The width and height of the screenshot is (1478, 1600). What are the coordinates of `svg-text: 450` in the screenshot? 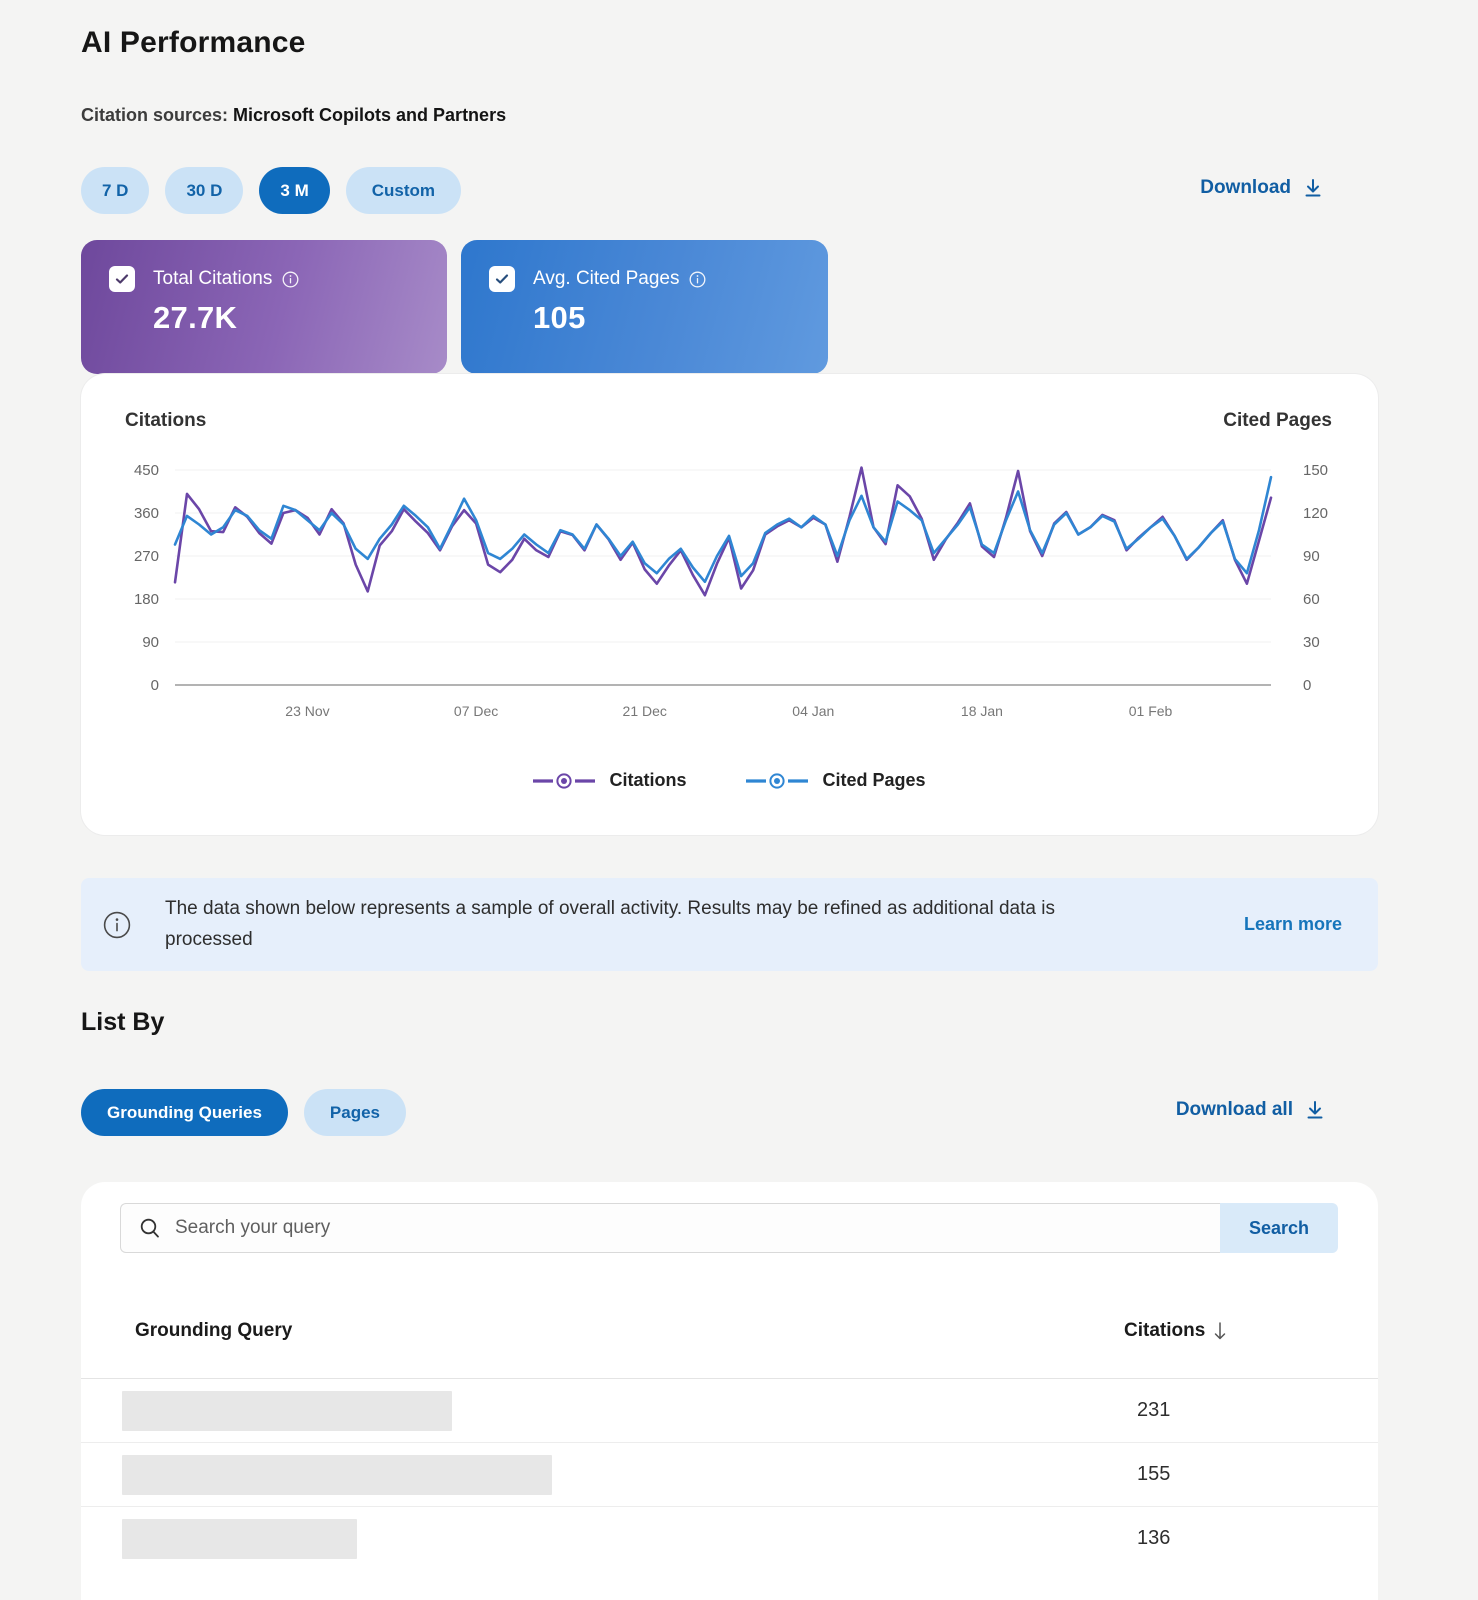 It's located at (146, 470).